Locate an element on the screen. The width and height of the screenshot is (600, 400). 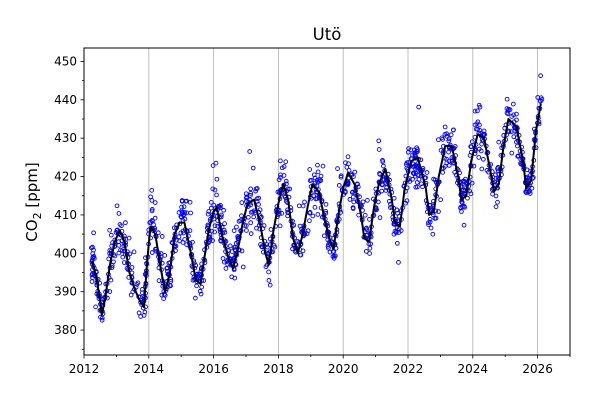
x-tick-label: 2024 is located at coordinates (473, 369).